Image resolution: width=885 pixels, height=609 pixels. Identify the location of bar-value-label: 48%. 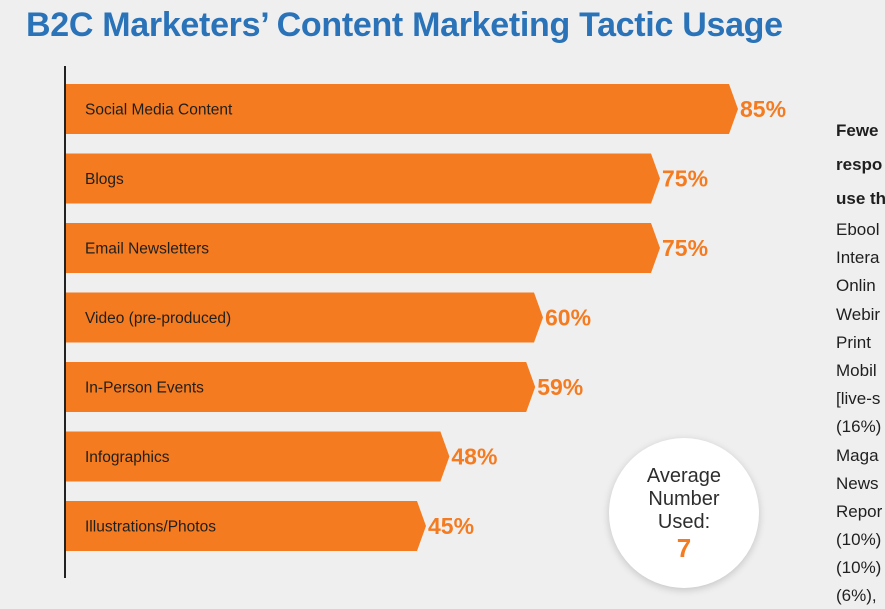
(474, 457).